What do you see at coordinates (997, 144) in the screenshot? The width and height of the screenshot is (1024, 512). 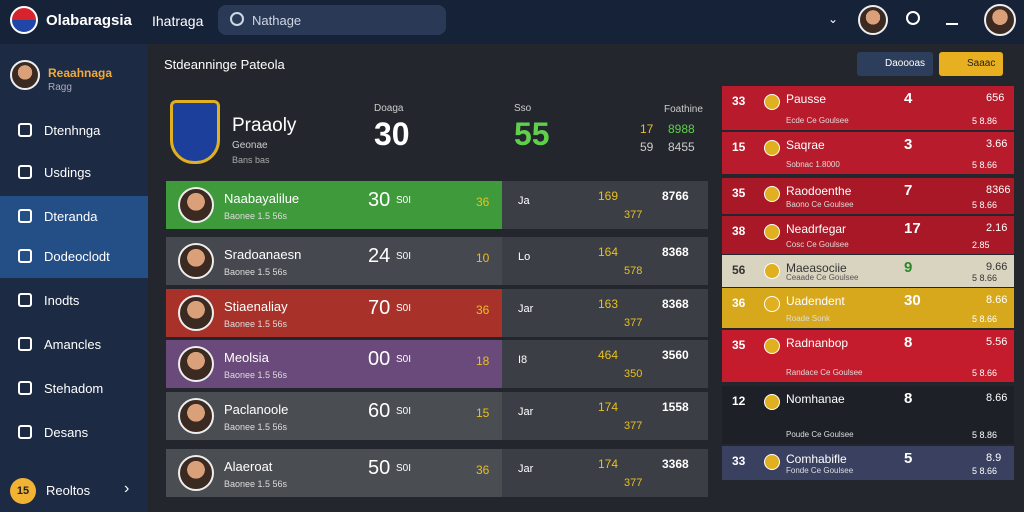 I see `value: 3.66` at bounding box center [997, 144].